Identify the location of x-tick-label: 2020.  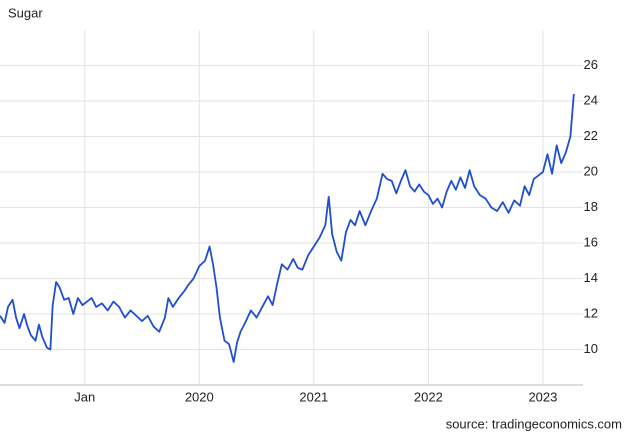
(199, 396).